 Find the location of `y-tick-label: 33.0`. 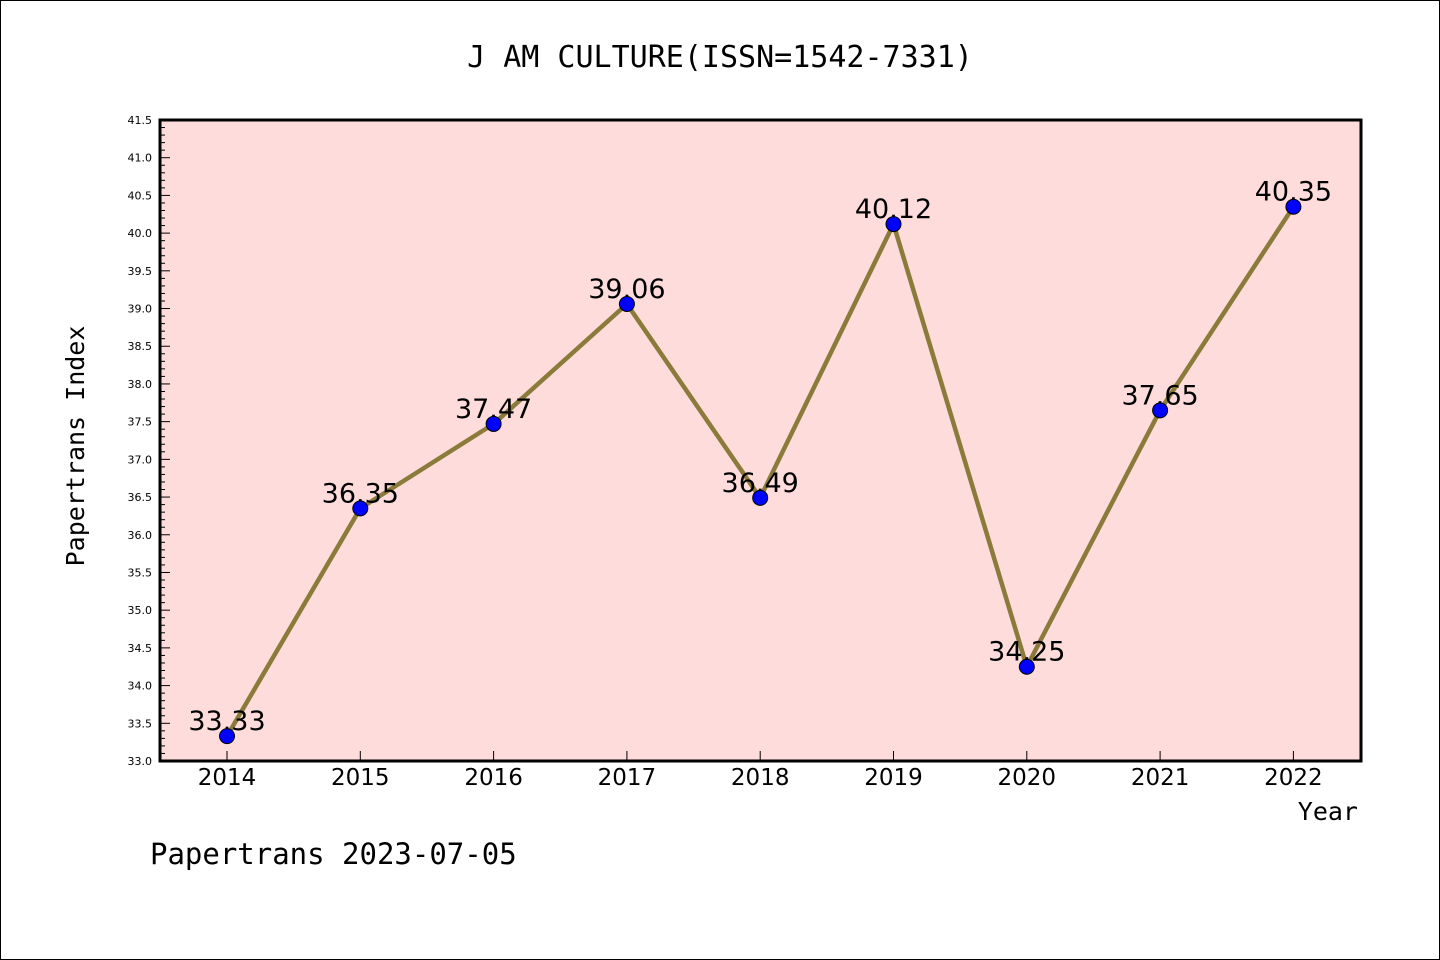

y-tick-label: 33.0 is located at coordinates (140, 761).